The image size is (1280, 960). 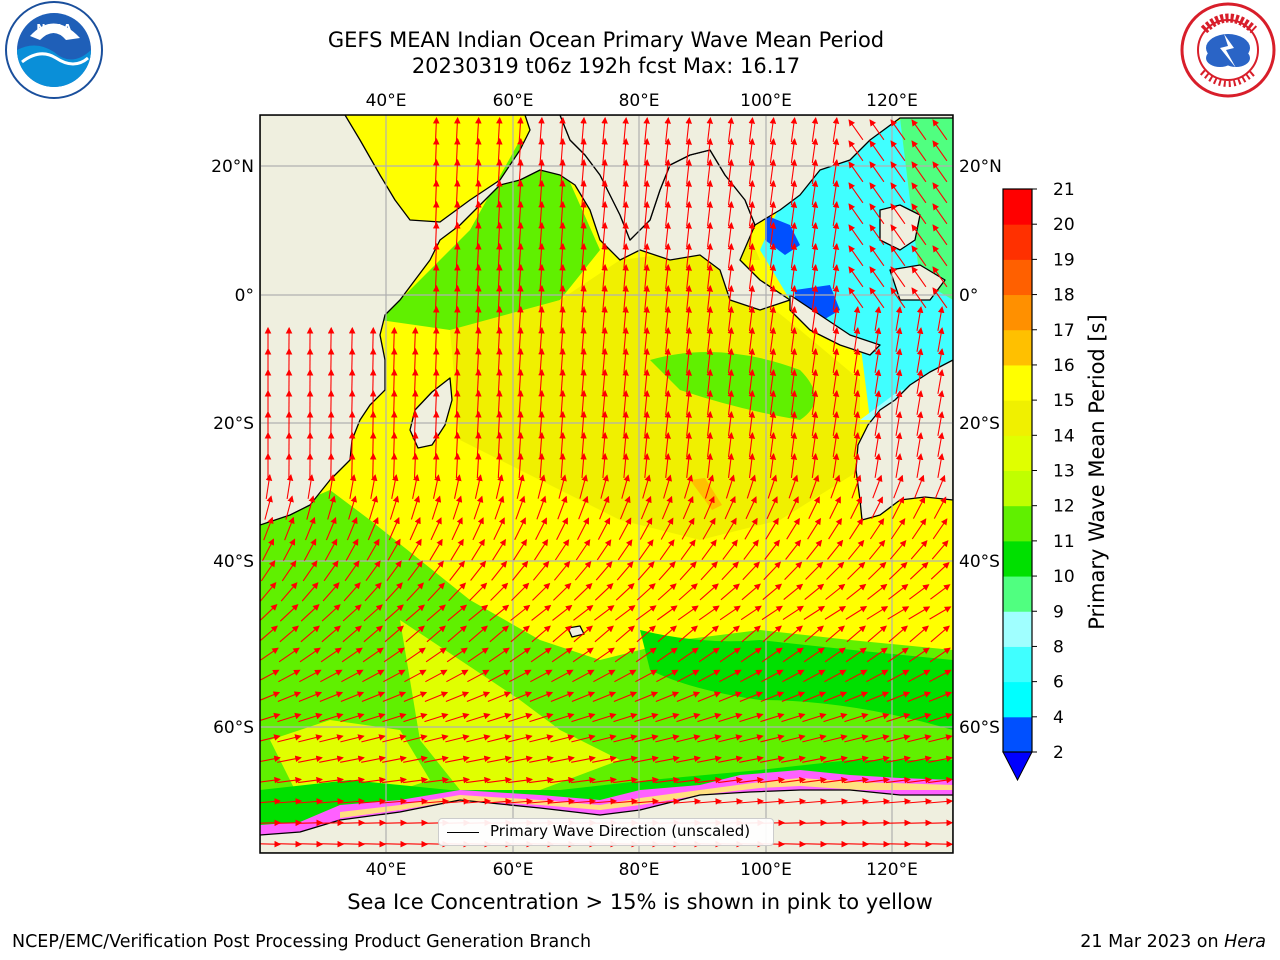 I want to click on left-lat-tick-60S: 60°S, so click(x=233, y=728).